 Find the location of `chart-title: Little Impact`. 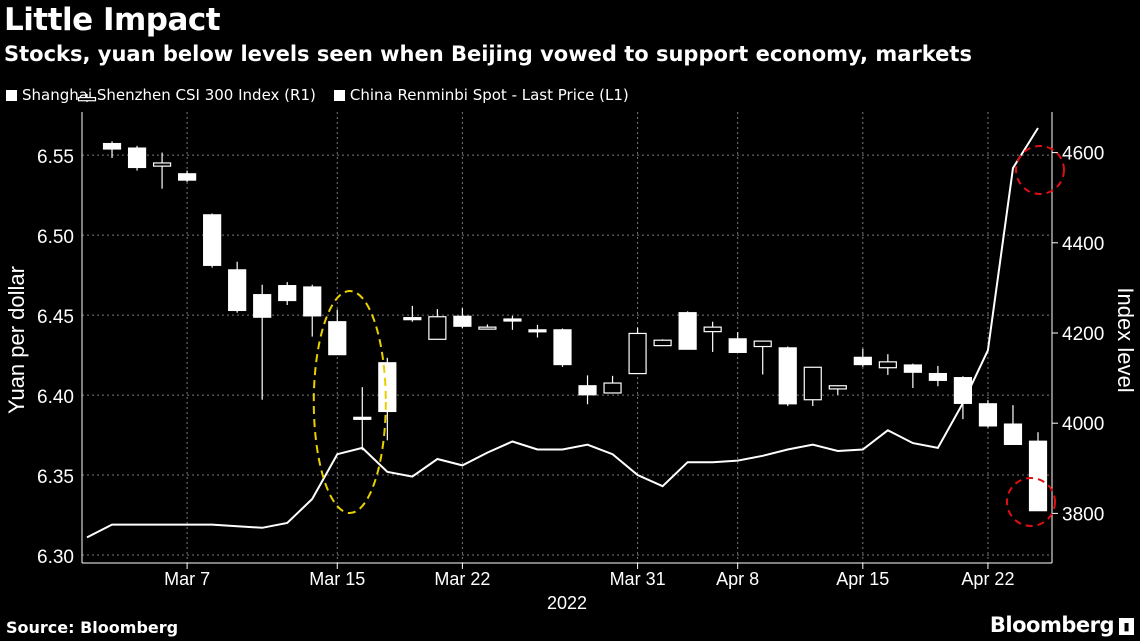

chart-title: Little Impact is located at coordinates (112, 20).